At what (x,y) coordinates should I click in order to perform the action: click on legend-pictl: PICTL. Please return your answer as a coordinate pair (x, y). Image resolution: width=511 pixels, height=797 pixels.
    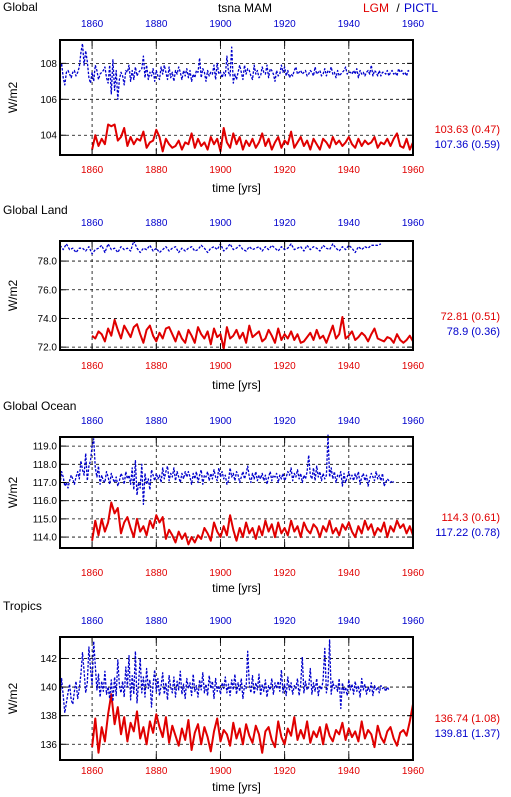
    Looking at the image, I should click on (421, 8).